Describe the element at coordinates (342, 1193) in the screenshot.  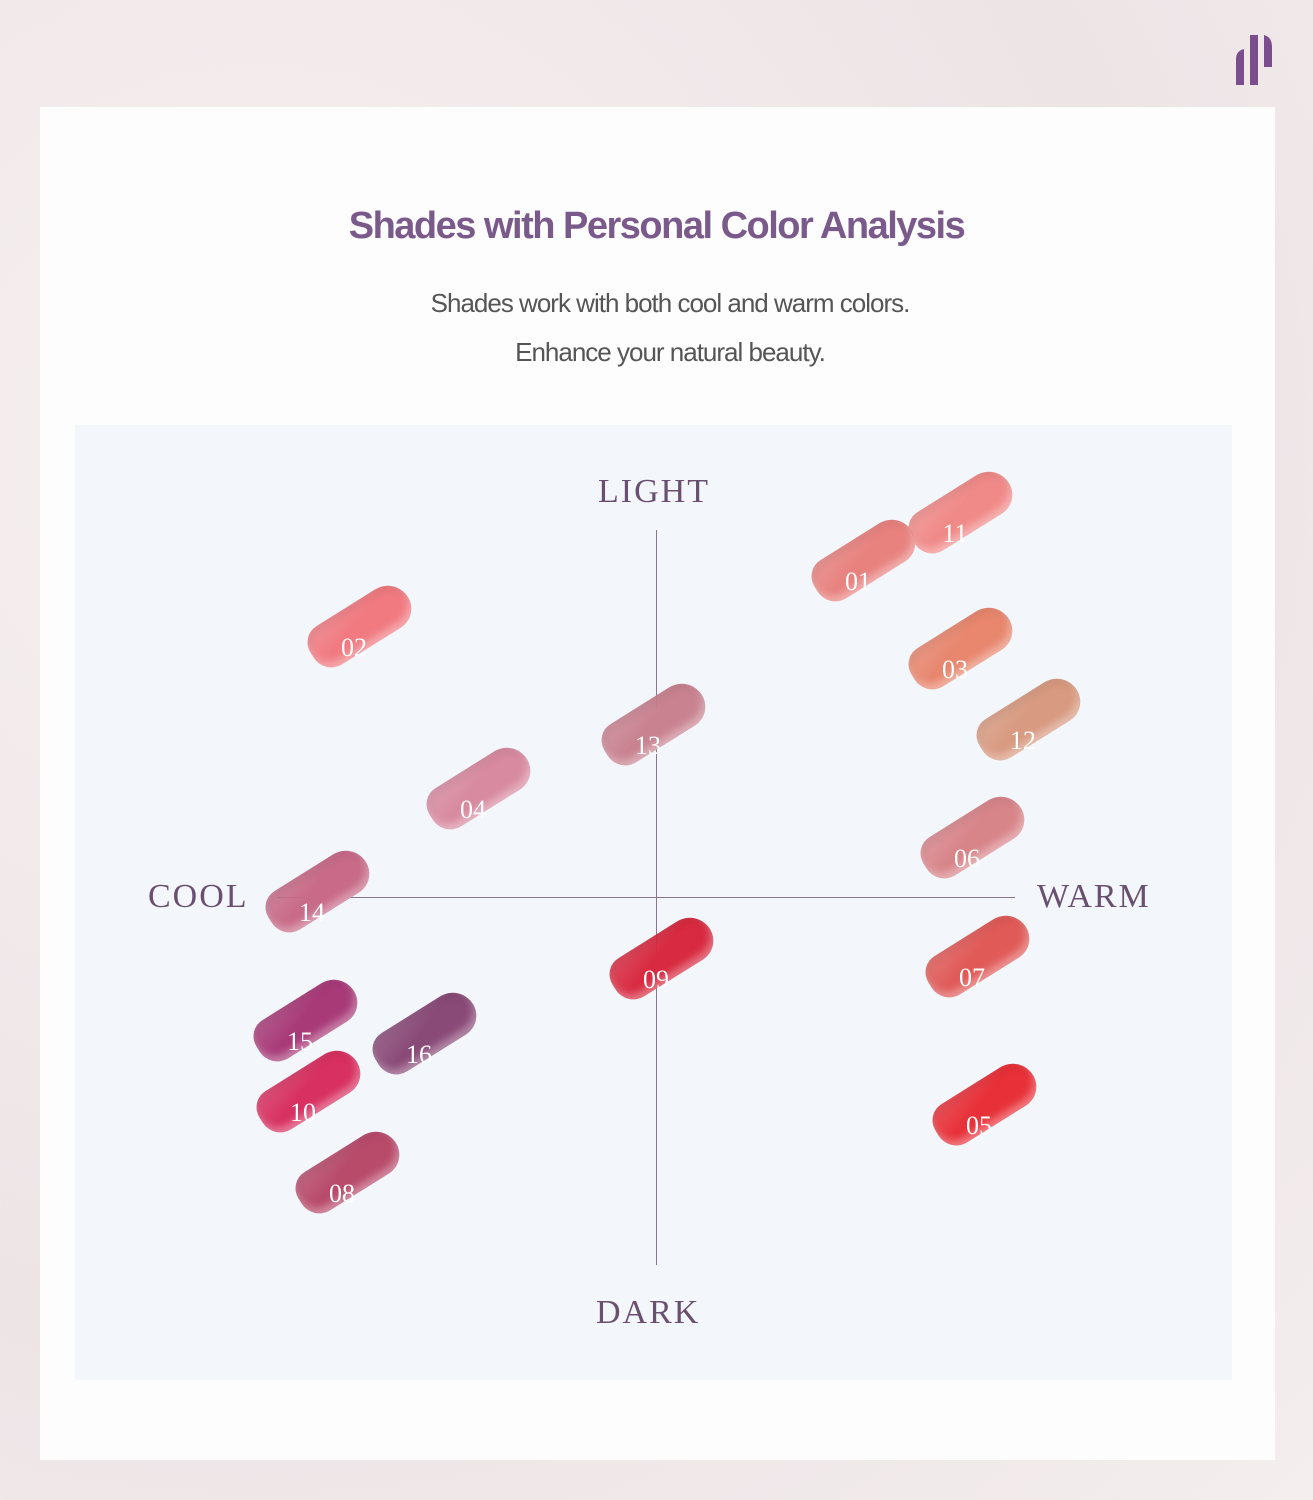
I see `shade-number: 08` at that location.